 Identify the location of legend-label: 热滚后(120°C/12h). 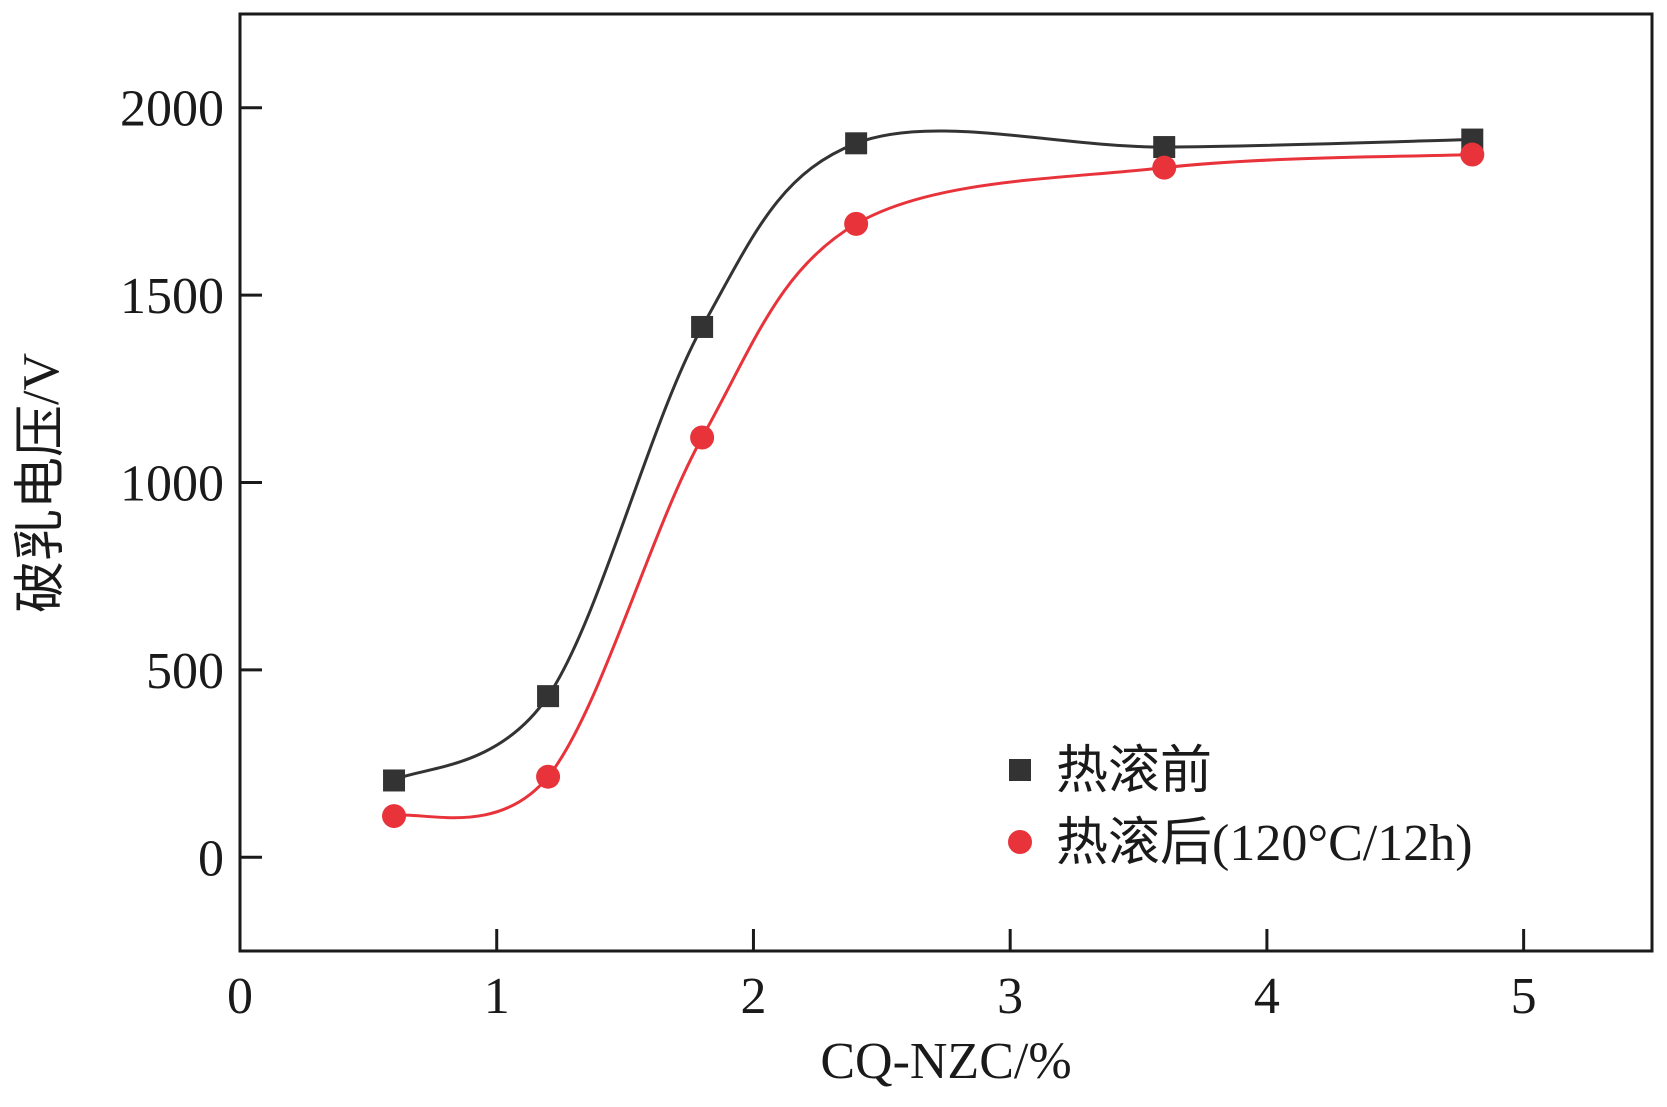
(1264, 843).